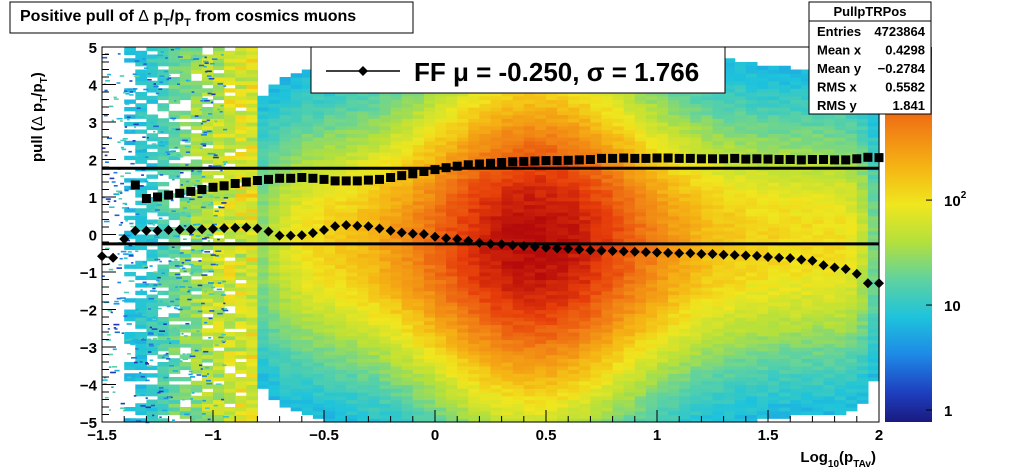 The image size is (1036, 474). What do you see at coordinates (768, 435) in the screenshot?
I see `x-tick-label: 1.5` at bounding box center [768, 435].